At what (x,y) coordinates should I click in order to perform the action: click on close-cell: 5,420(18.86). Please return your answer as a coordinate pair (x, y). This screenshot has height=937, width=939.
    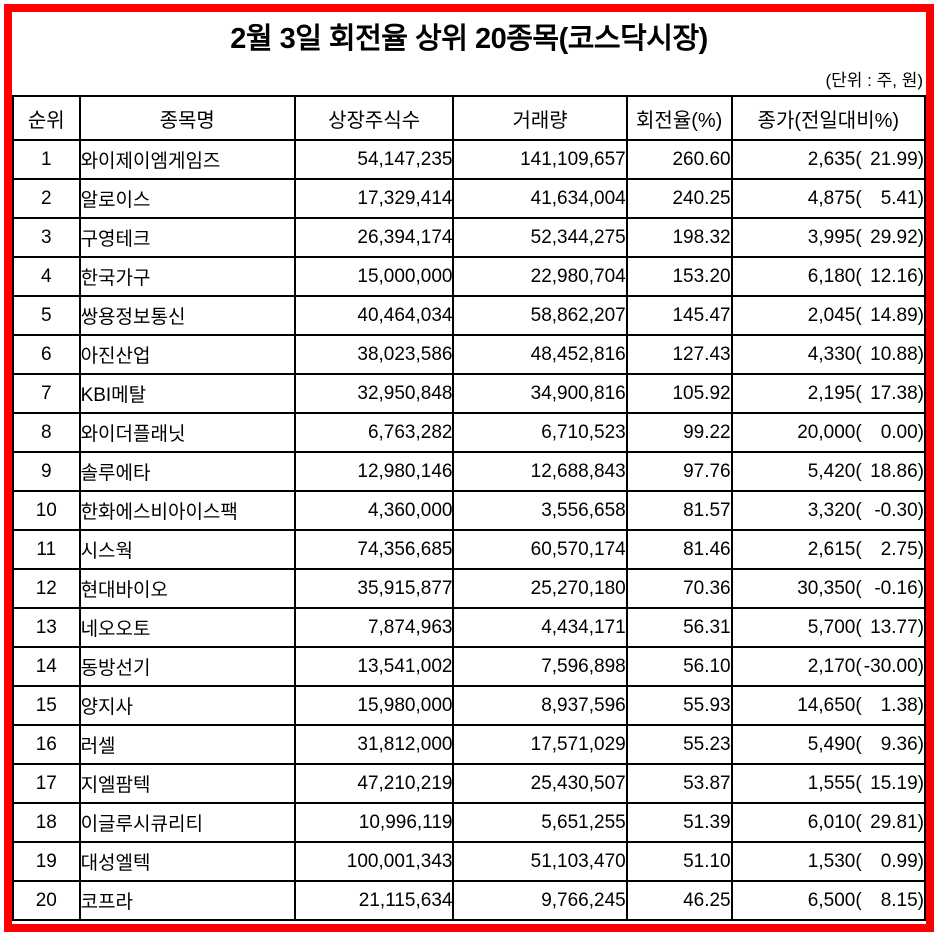
    Looking at the image, I should click on (828, 471).